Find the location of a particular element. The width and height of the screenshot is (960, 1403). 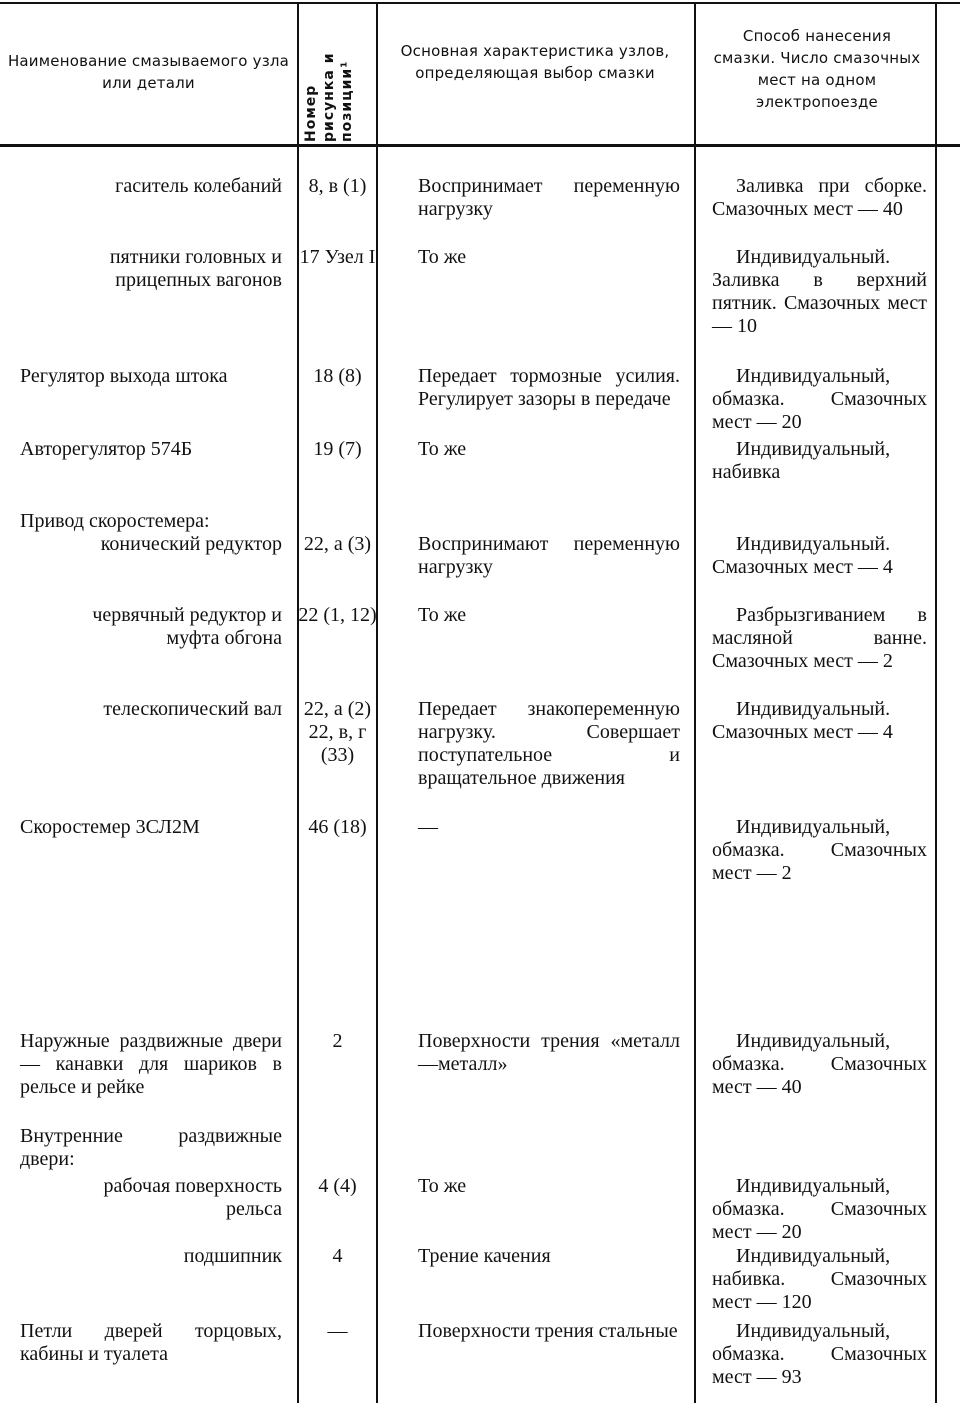

row-method: Индивидуальный, набивка is located at coordinates (801, 460).